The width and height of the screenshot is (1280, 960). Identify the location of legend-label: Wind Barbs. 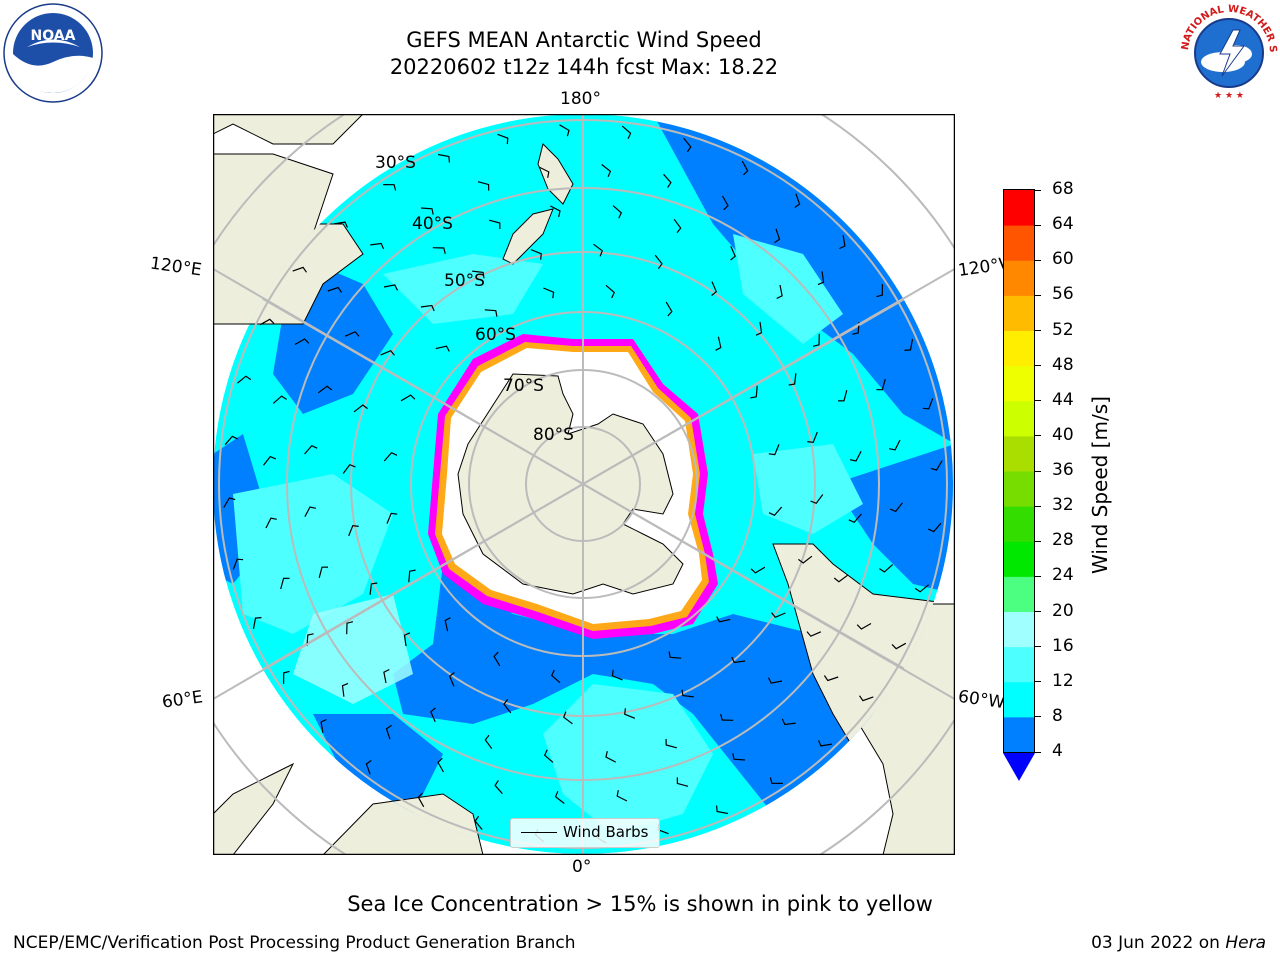
(606, 832).